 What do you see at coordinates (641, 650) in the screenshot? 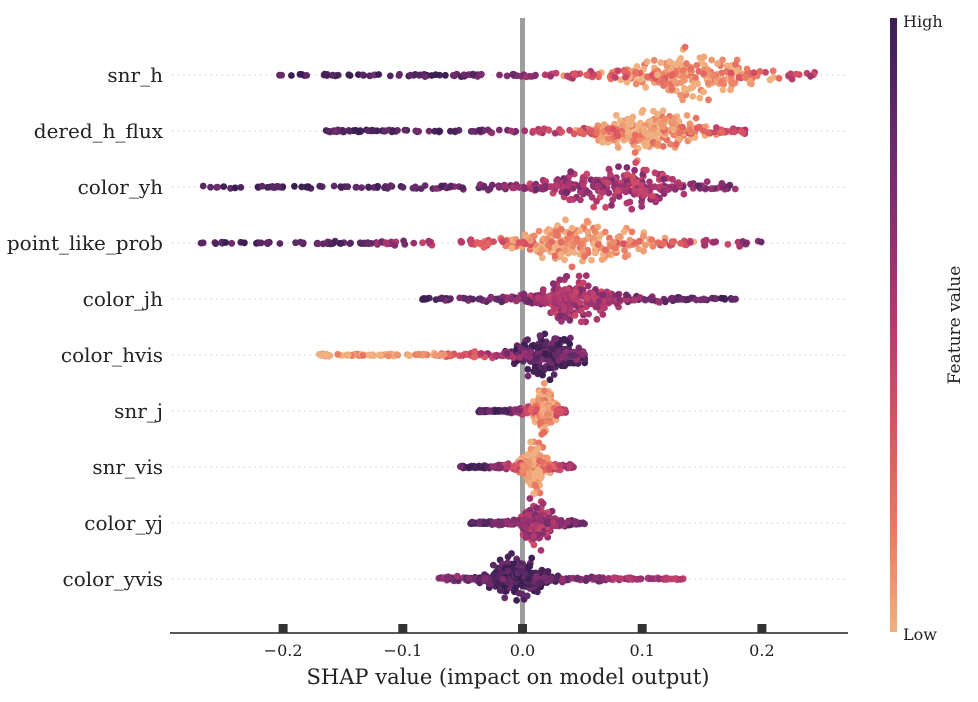
I see `x-tick-label: 0.1` at bounding box center [641, 650].